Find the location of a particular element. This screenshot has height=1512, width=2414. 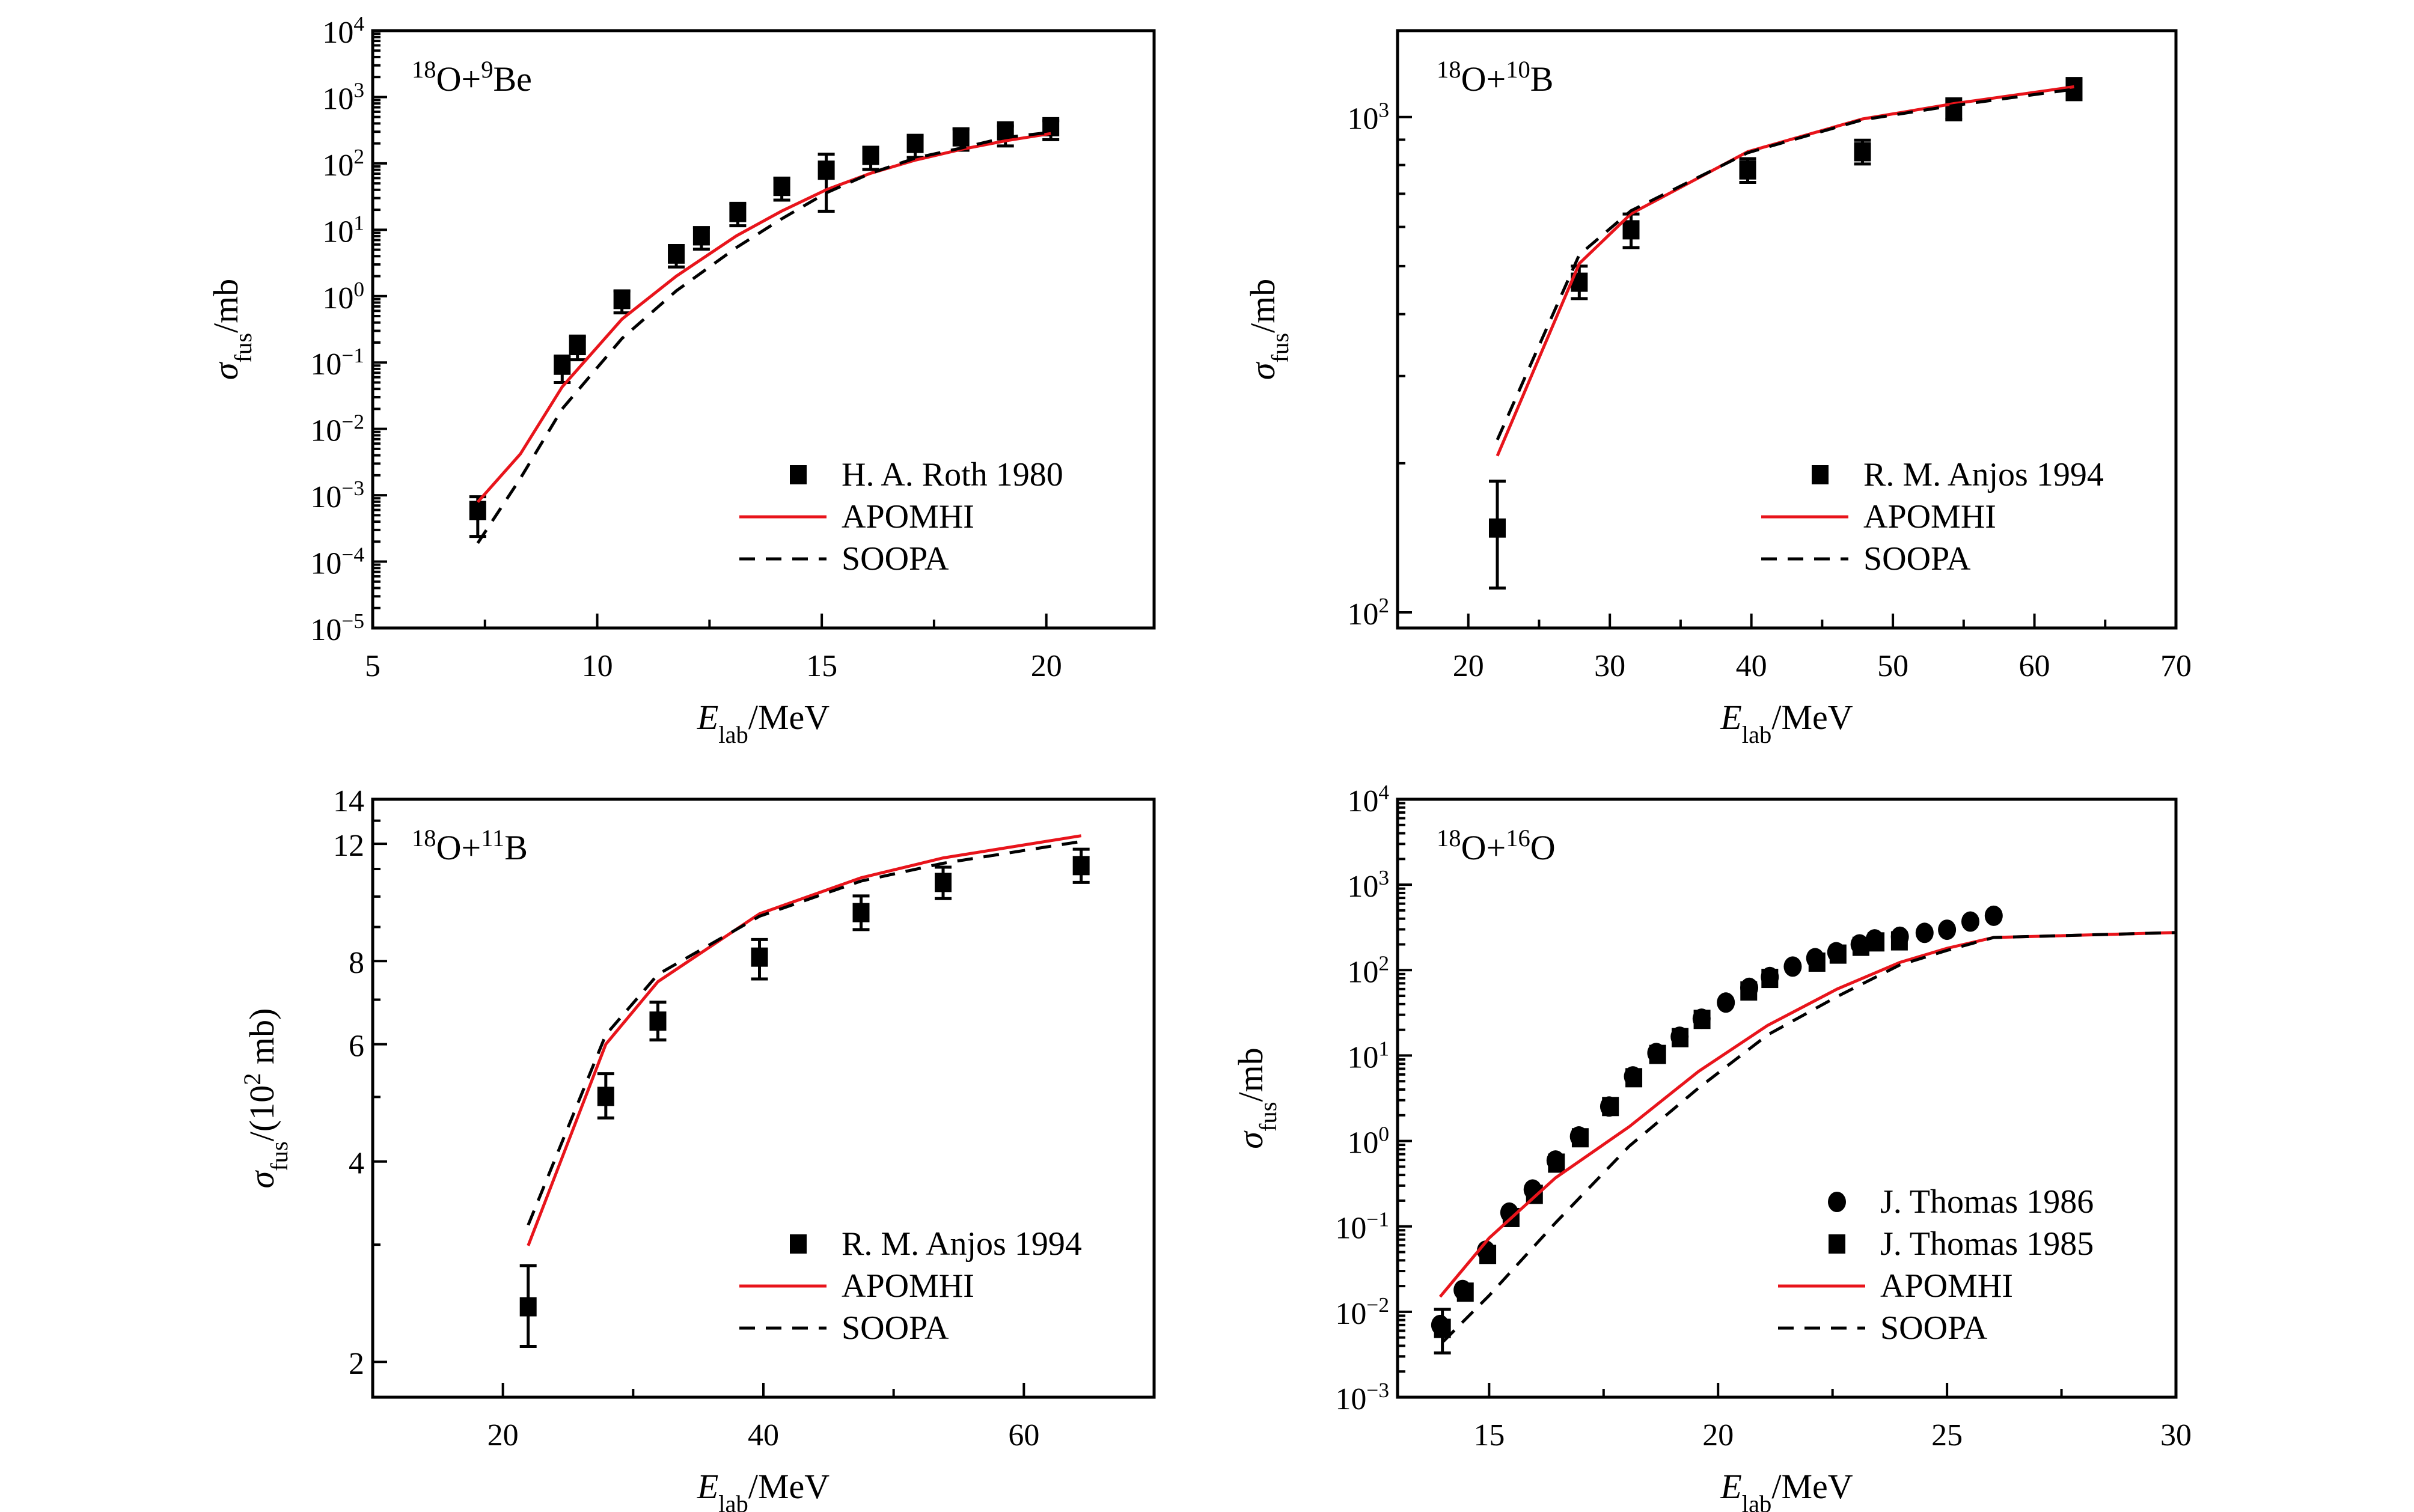

legend-item: SOOPA is located at coordinates (844, 1328).